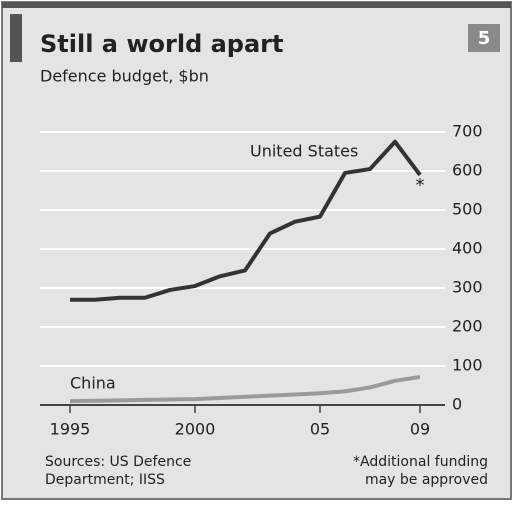 This screenshot has width=513, height=505. I want to click on x-tick-label: 2000, so click(195, 429).